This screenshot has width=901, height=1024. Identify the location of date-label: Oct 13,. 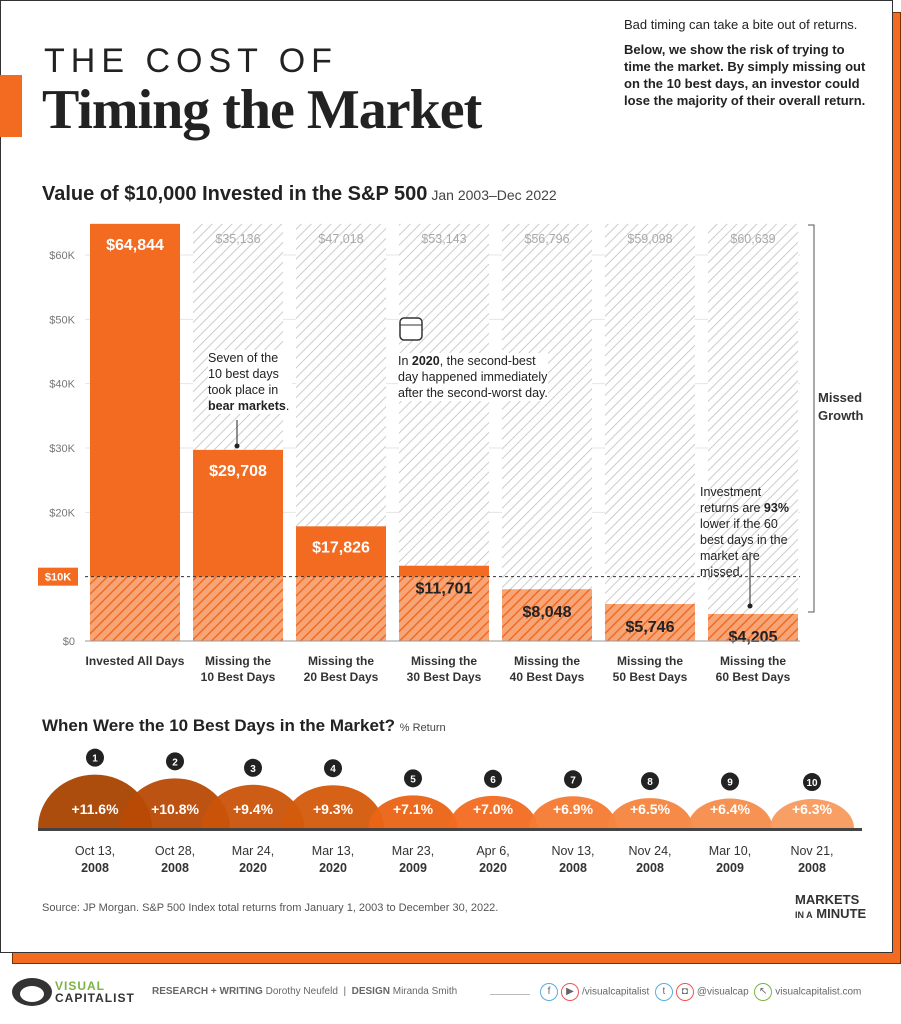
(95, 851).